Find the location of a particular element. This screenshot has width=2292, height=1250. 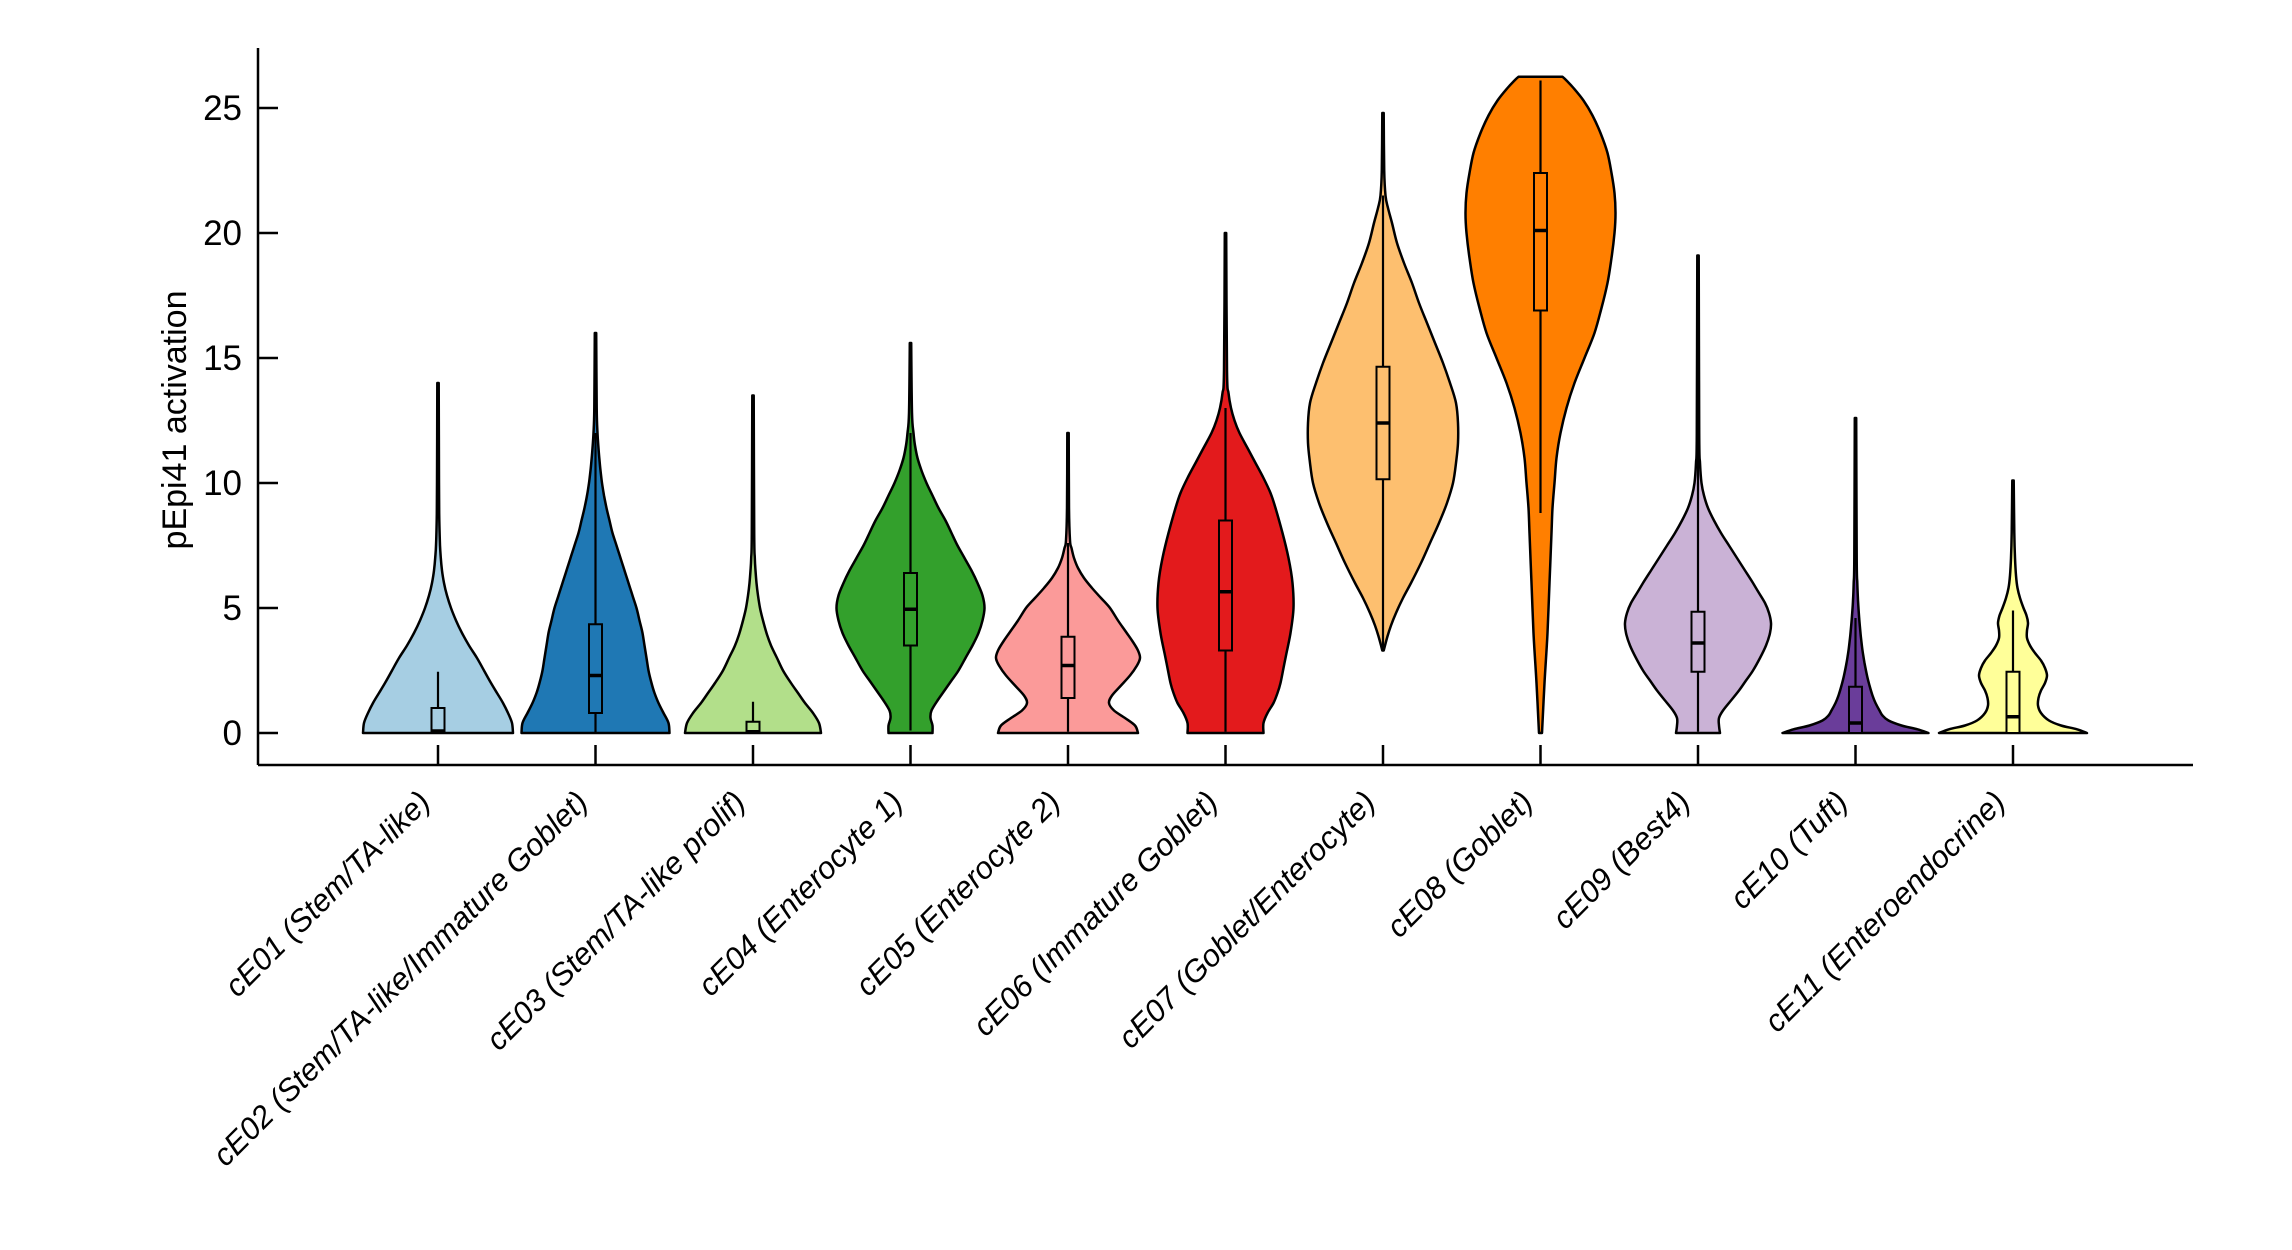

y-tick-label: 20 is located at coordinates (222, 233).